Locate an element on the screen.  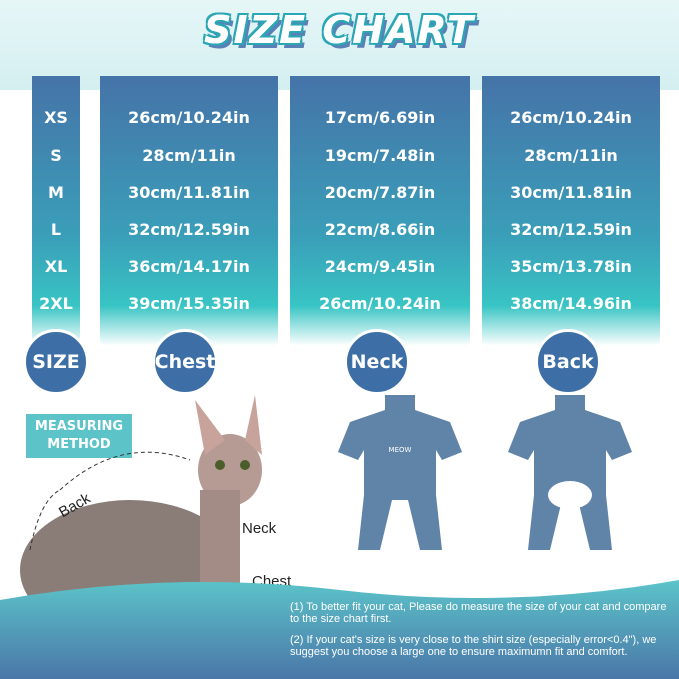
badge-line-1: MEASURING is located at coordinates (79, 426).